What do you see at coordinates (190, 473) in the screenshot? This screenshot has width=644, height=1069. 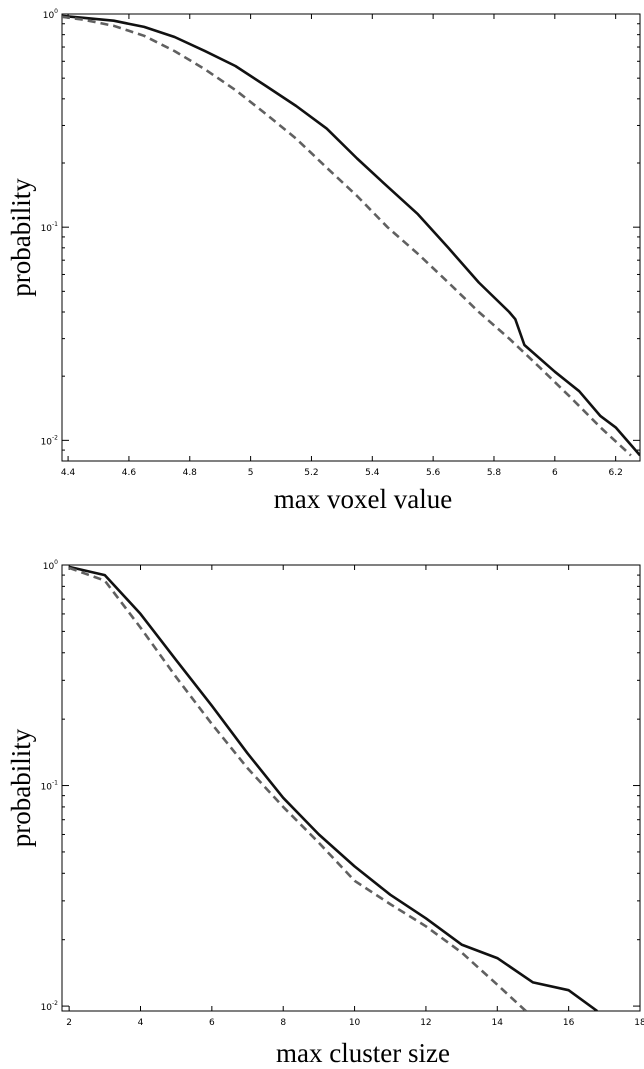 I see `x-tick-label: 4.8` at bounding box center [190, 473].